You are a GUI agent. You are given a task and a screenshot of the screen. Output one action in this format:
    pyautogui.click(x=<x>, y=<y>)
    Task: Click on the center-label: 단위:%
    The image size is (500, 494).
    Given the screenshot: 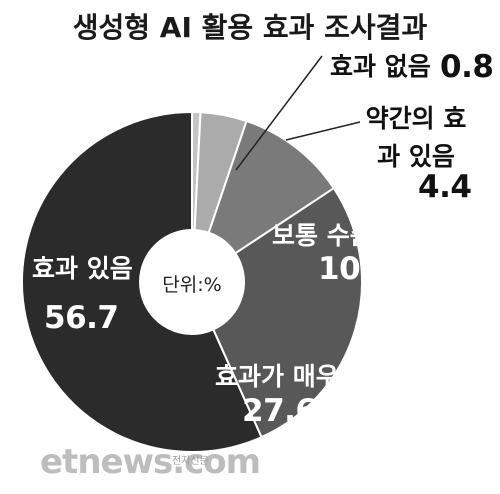 What is the action you would take?
    pyautogui.click(x=192, y=285)
    